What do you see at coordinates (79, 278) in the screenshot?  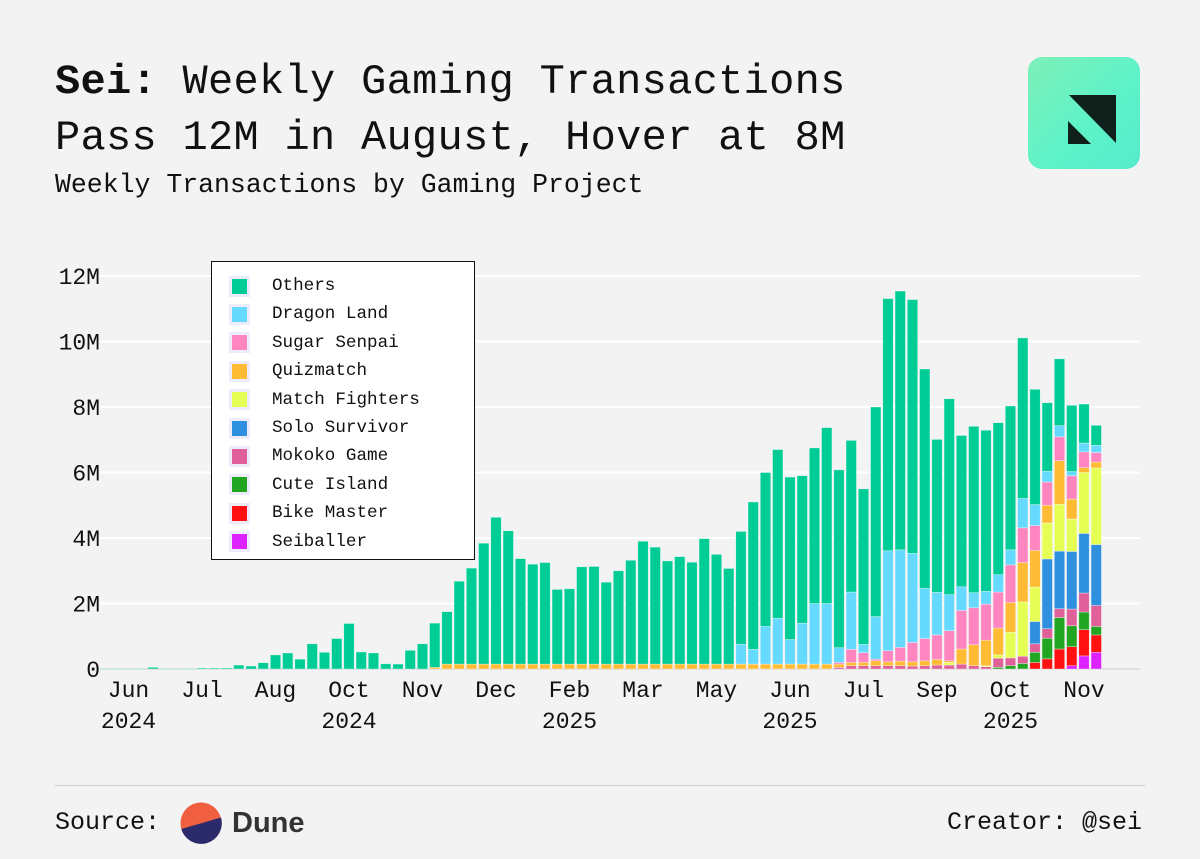 I see `y-tick-label: 12M` at bounding box center [79, 278].